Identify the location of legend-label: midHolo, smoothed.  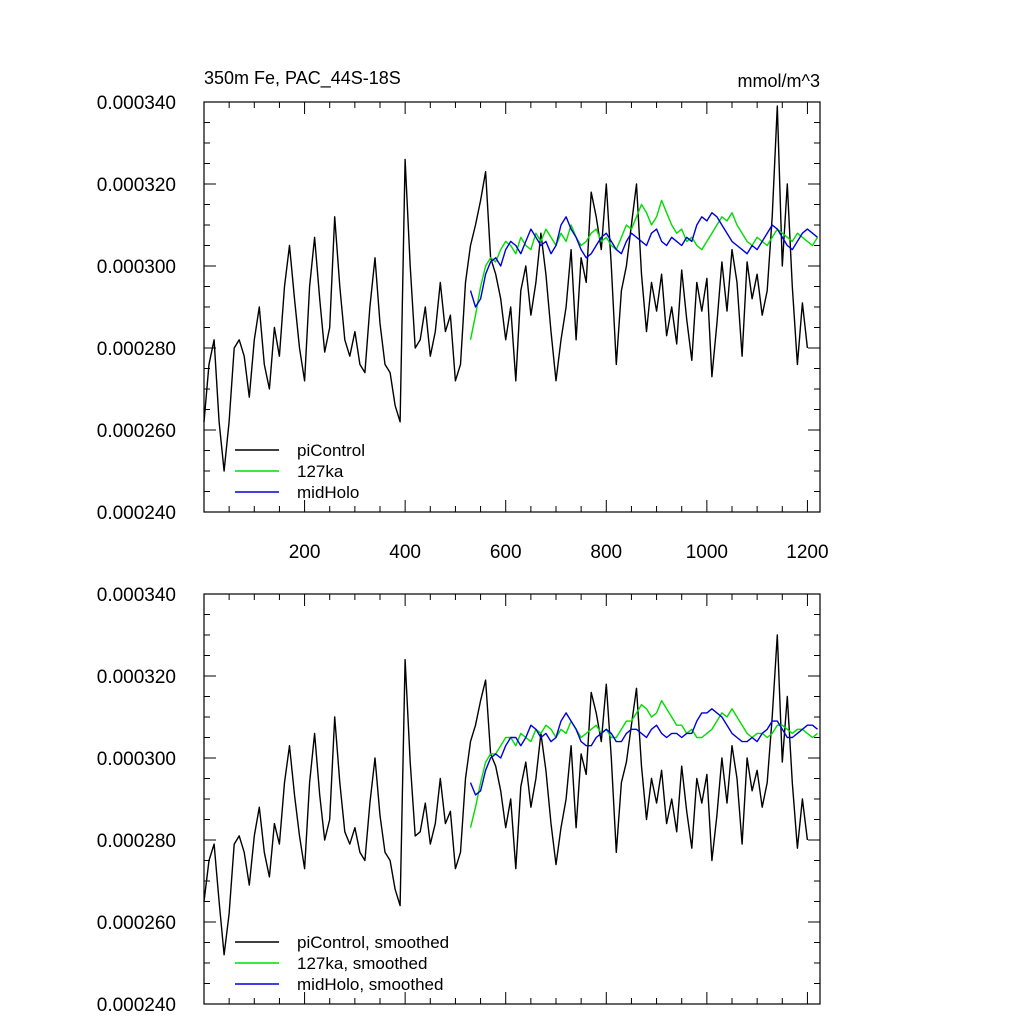
(370, 984).